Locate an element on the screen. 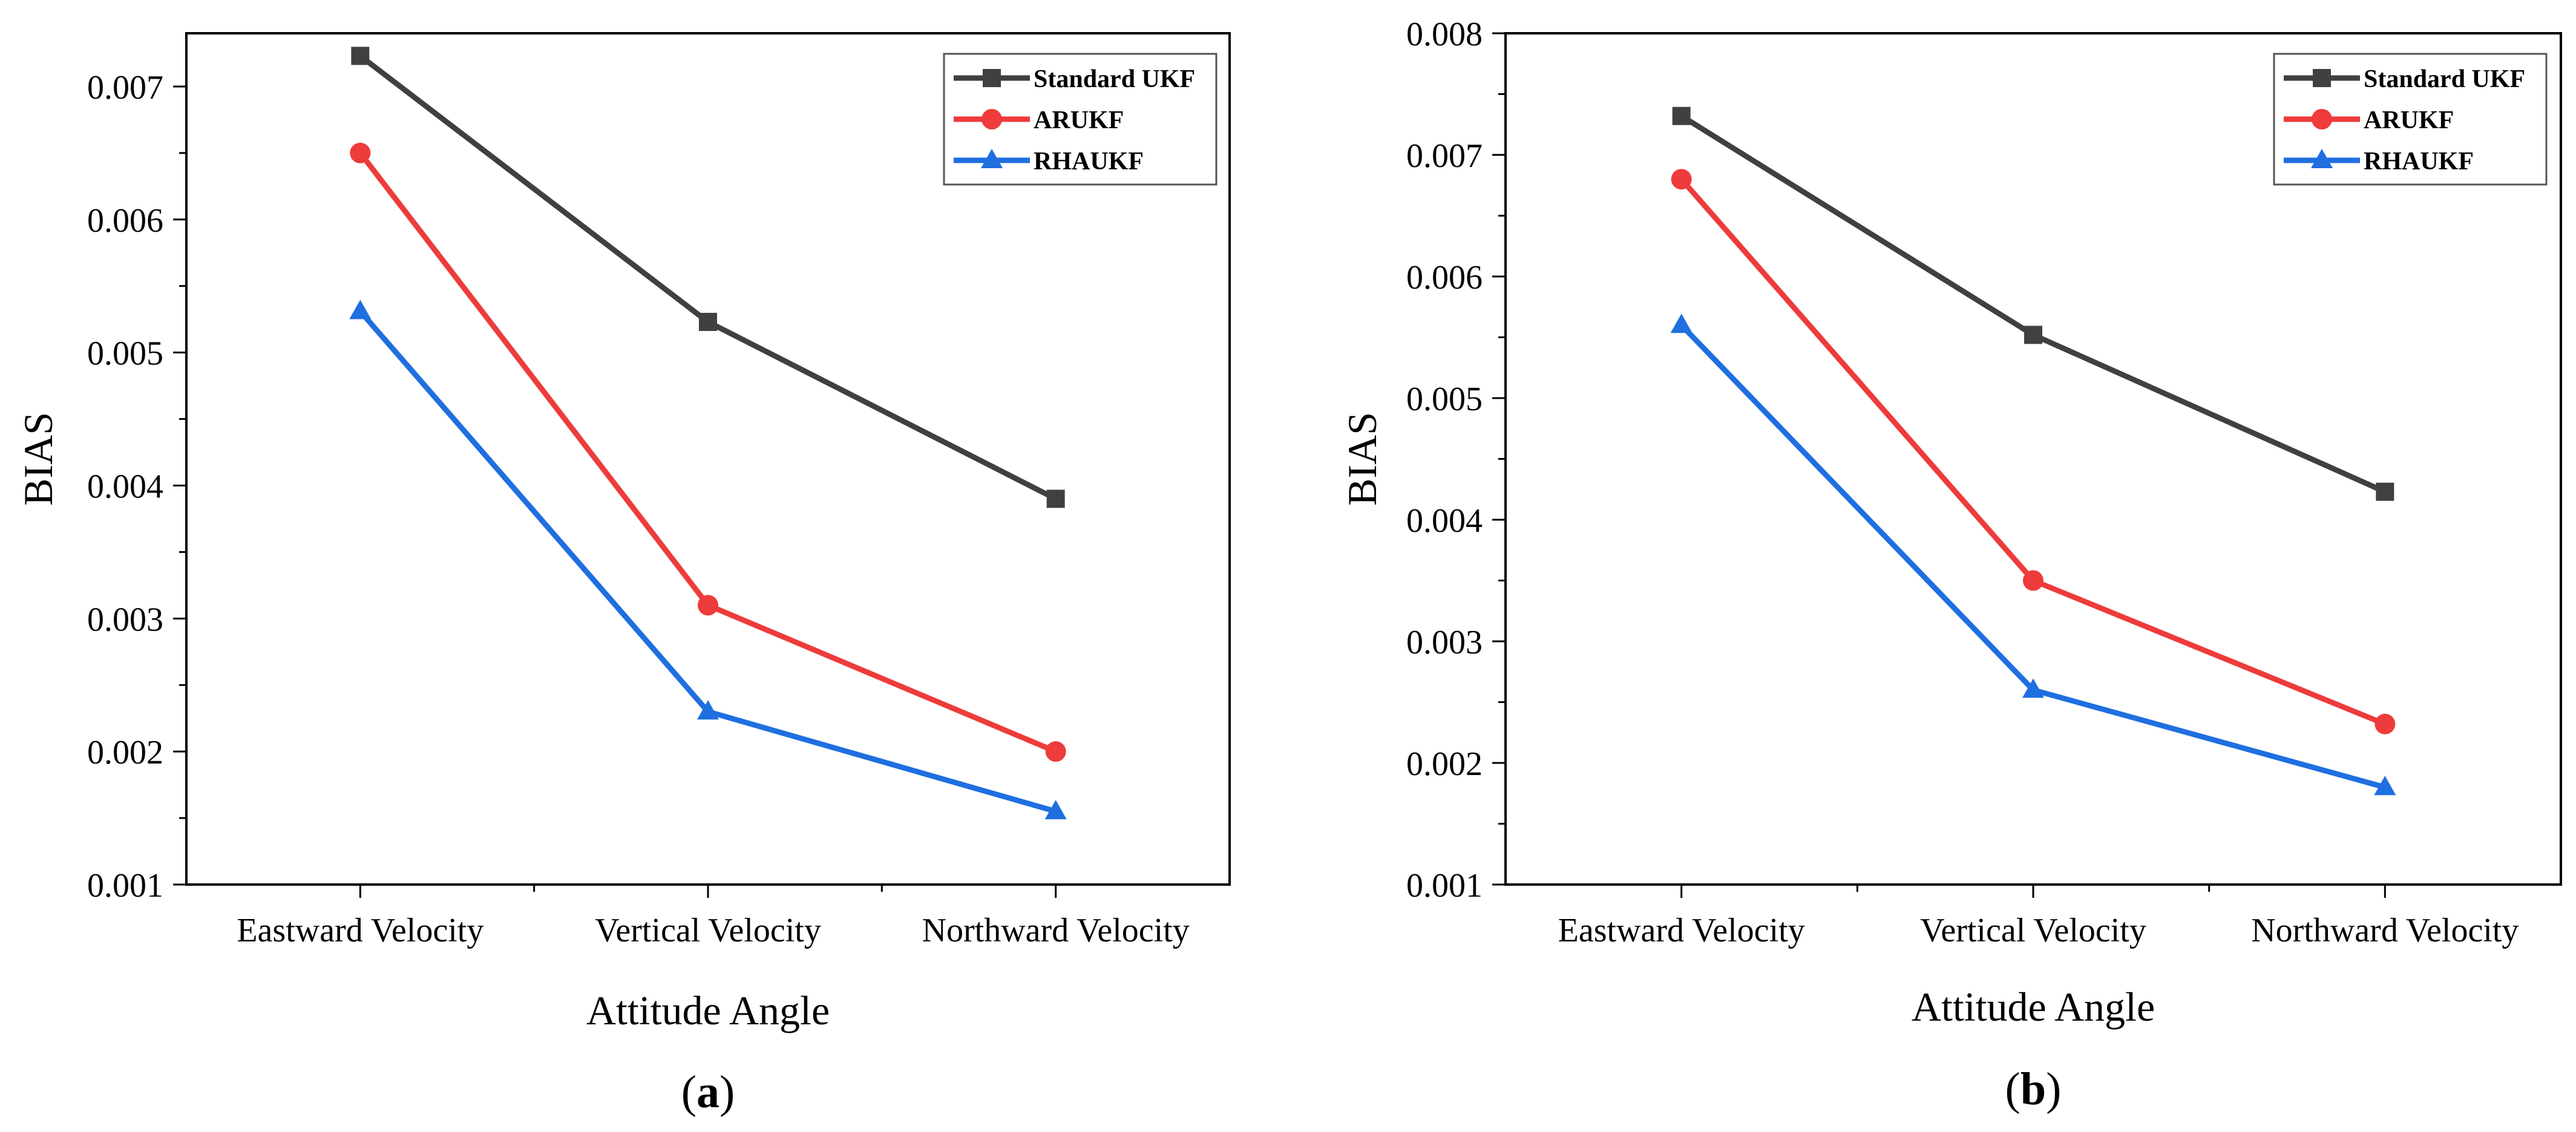 This screenshot has width=2576, height=1132. panel-letter: b is located at coordinates (2033, 1089).